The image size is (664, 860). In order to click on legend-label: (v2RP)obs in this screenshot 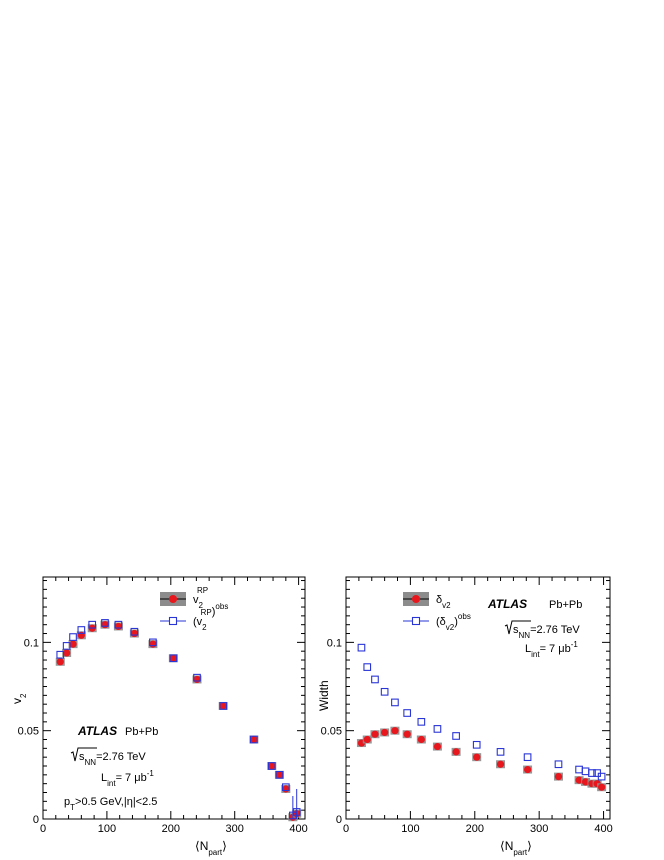, I will do `click(210, 617)`.